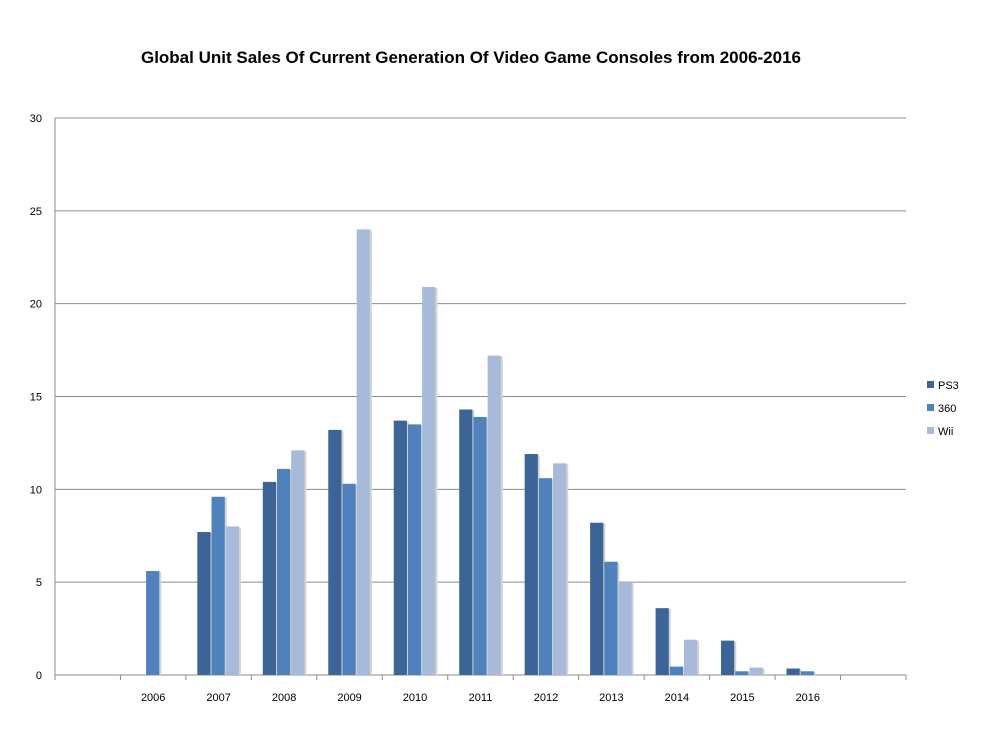  What do you see at coordinates (284, 571) in the screenshot?
I see `bar-360-2008` at bounding box center [284, 571].